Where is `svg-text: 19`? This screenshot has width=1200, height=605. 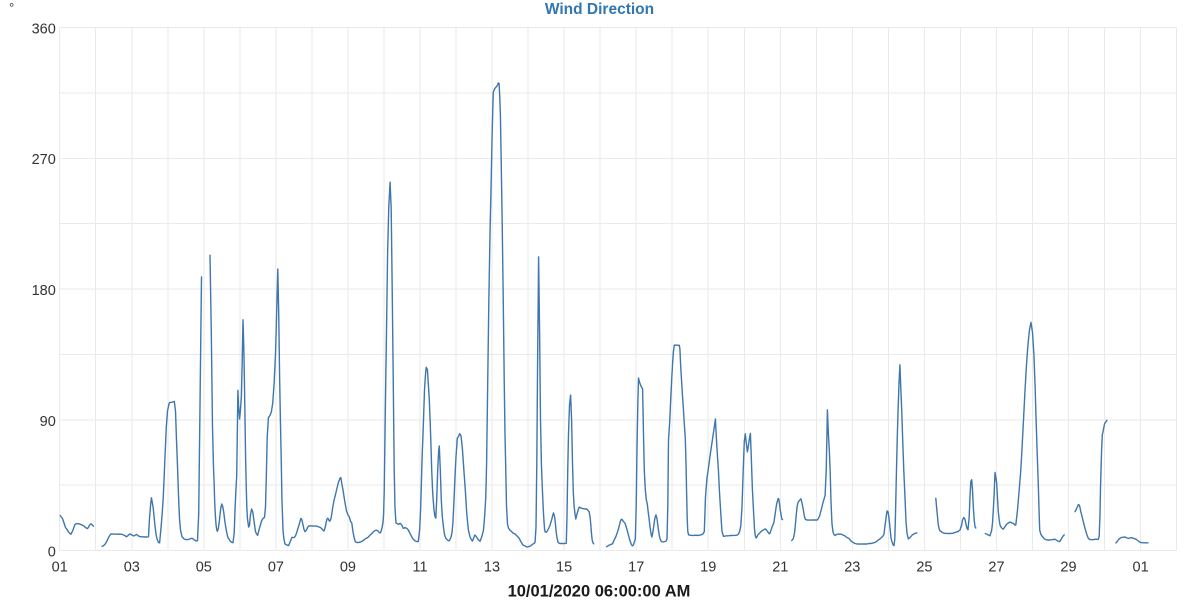 svg-text: 19 is located at coordinates (708, 568).